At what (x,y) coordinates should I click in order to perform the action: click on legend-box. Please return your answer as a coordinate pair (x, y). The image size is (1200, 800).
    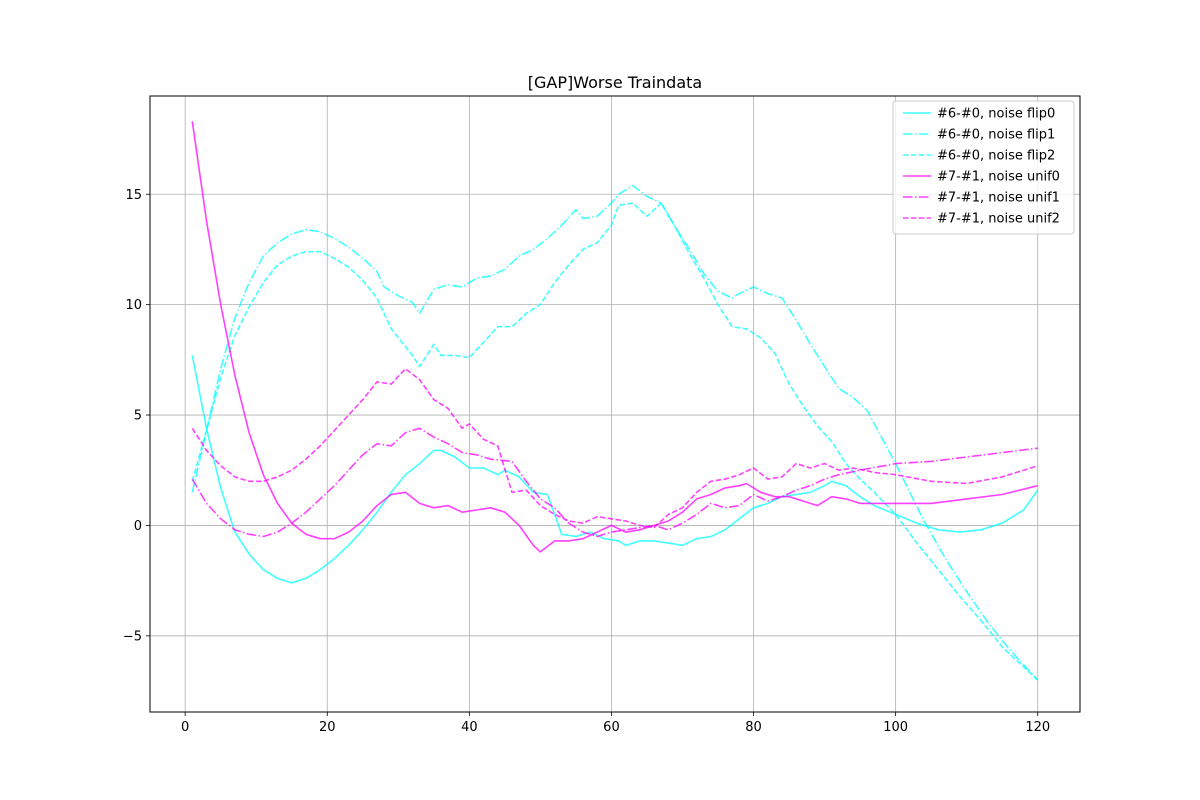
    Looking at the image, I should click on (983, 167).